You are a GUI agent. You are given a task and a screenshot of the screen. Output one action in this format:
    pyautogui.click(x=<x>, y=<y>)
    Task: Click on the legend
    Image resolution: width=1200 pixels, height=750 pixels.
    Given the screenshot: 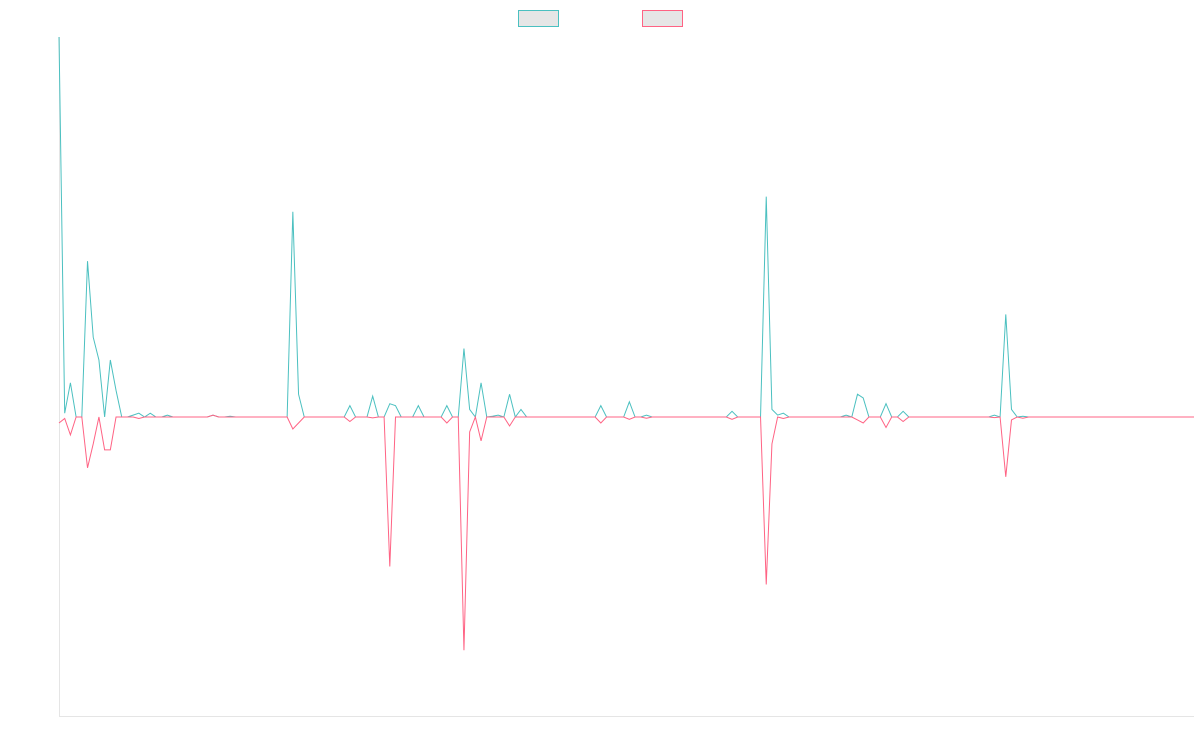 What is the action you would take?
    pyautogui.click(x=600, y=18)
    